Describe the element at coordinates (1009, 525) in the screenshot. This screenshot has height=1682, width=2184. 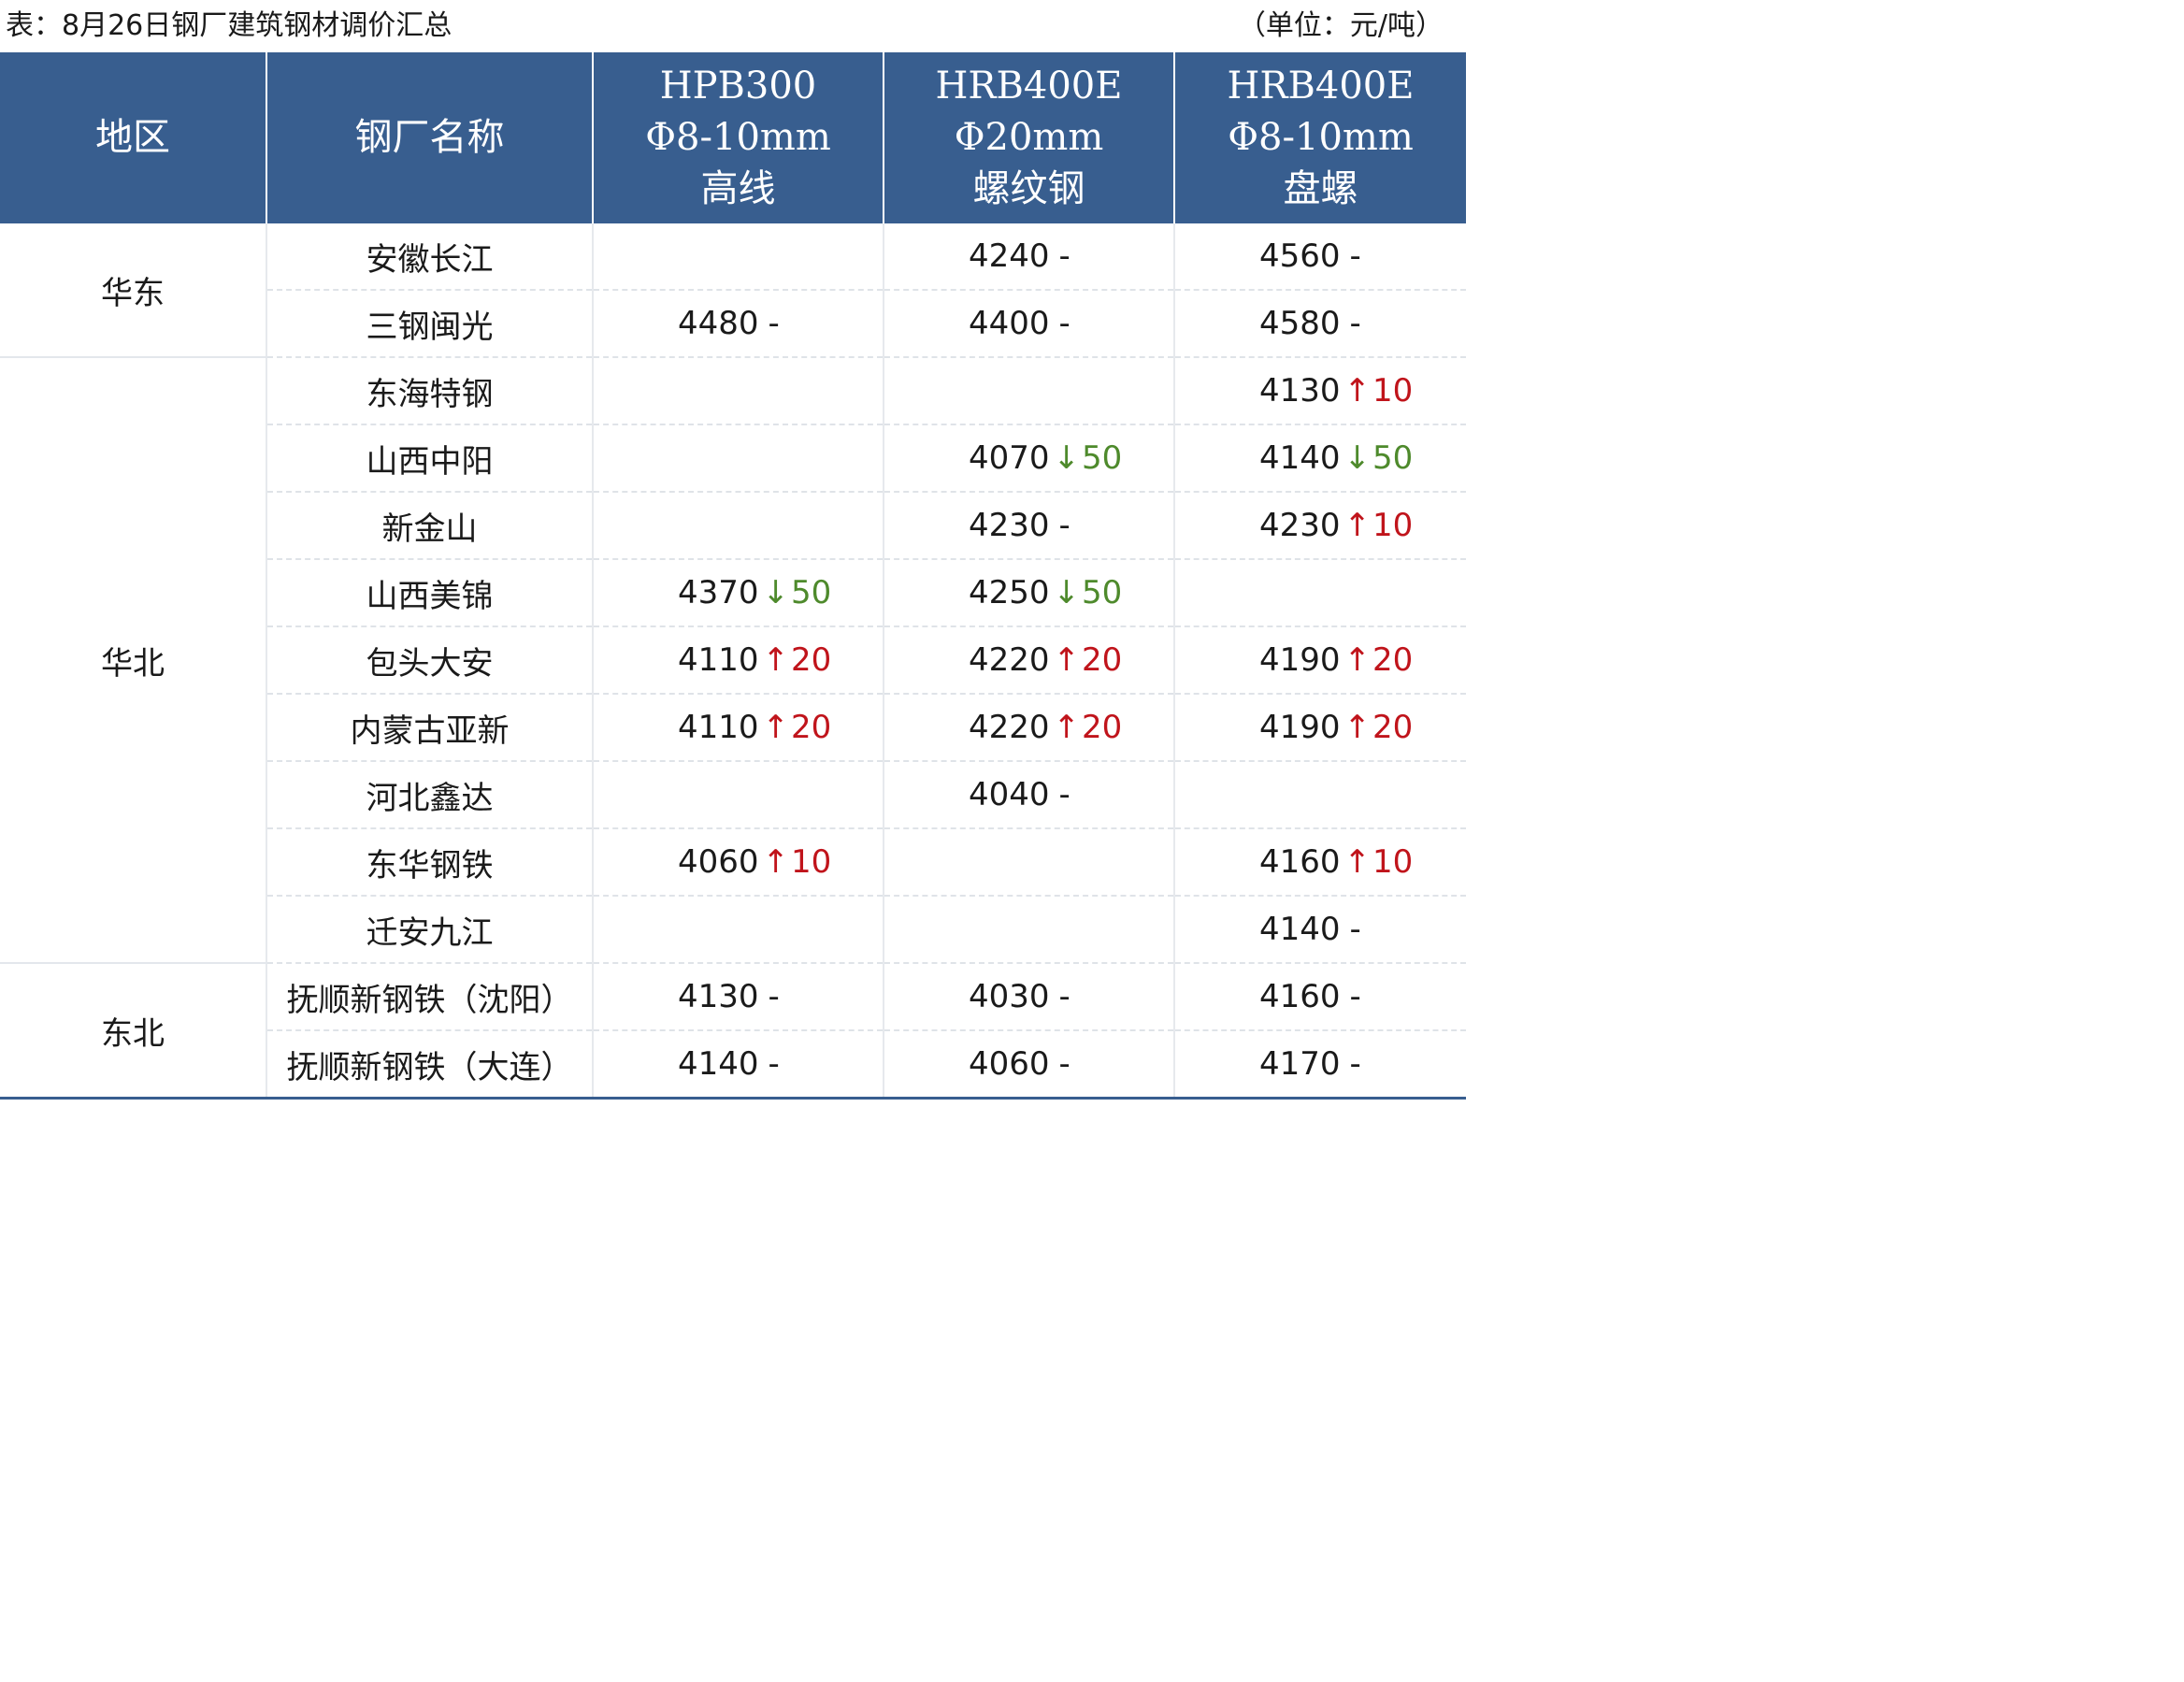
I see `price-value: 4230` at that location.